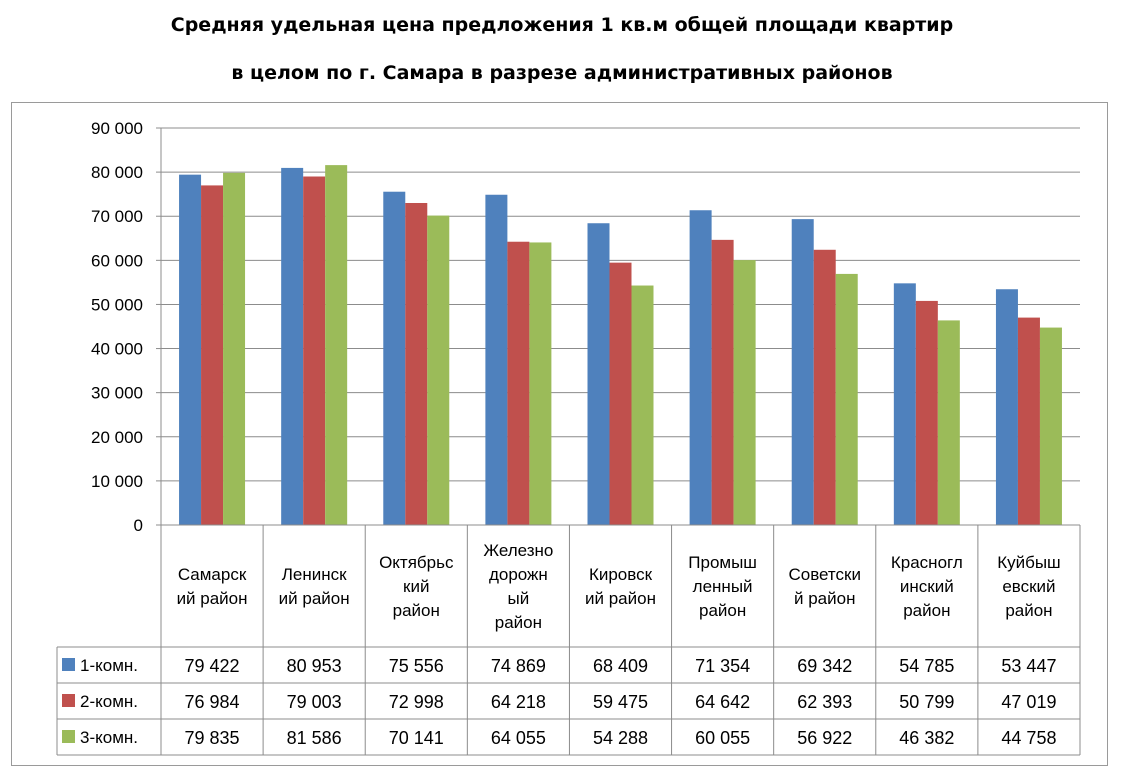 The width and height of the screenshot is (1124, 782). What do you see at coordinates (109, 701) in the screenshot?
I see `legend-label-2: 2-комн.` at bounding box center [109, 701].